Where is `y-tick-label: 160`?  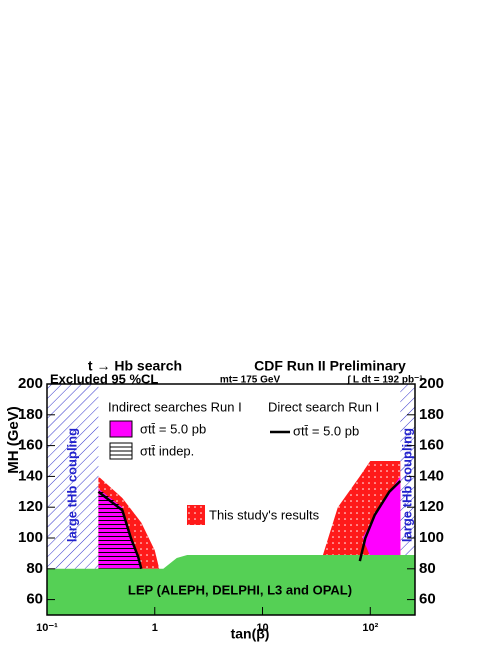
y-tick-label: 160 is located at coordinates (30, 445).